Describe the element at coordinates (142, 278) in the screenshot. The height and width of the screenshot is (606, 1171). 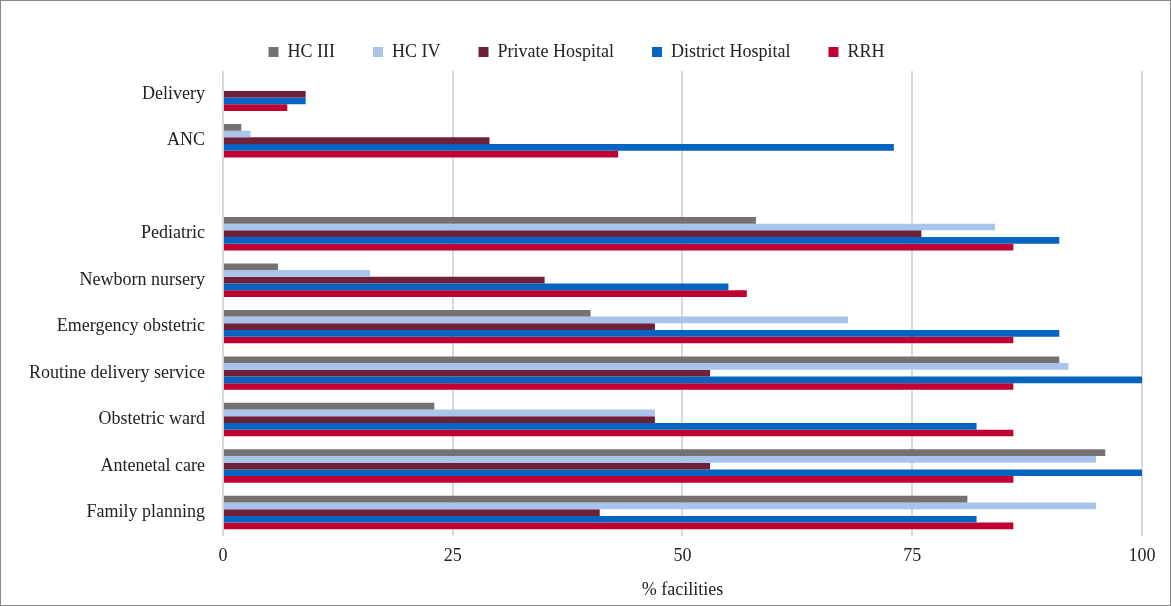
I see `y-tick-label: Newborn nursery` at that location.